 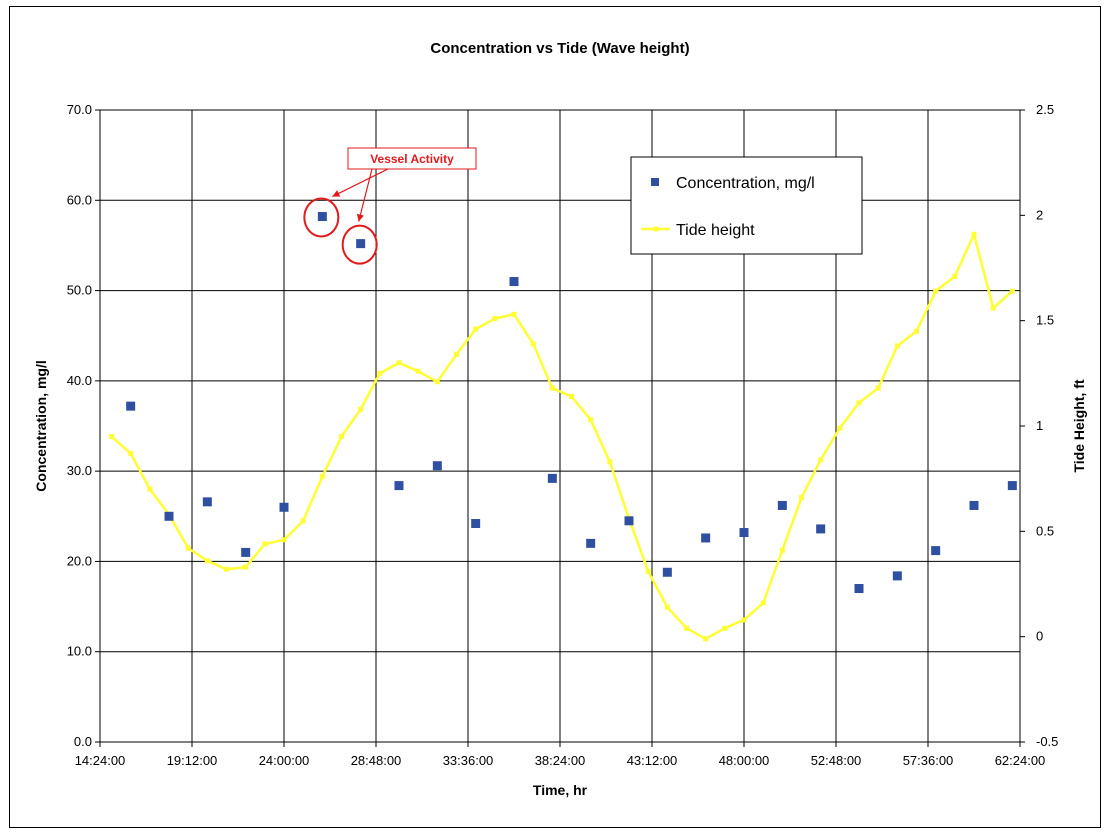 I want to click on y2-tick-label: 1.5, so click(x=1045, y=320).